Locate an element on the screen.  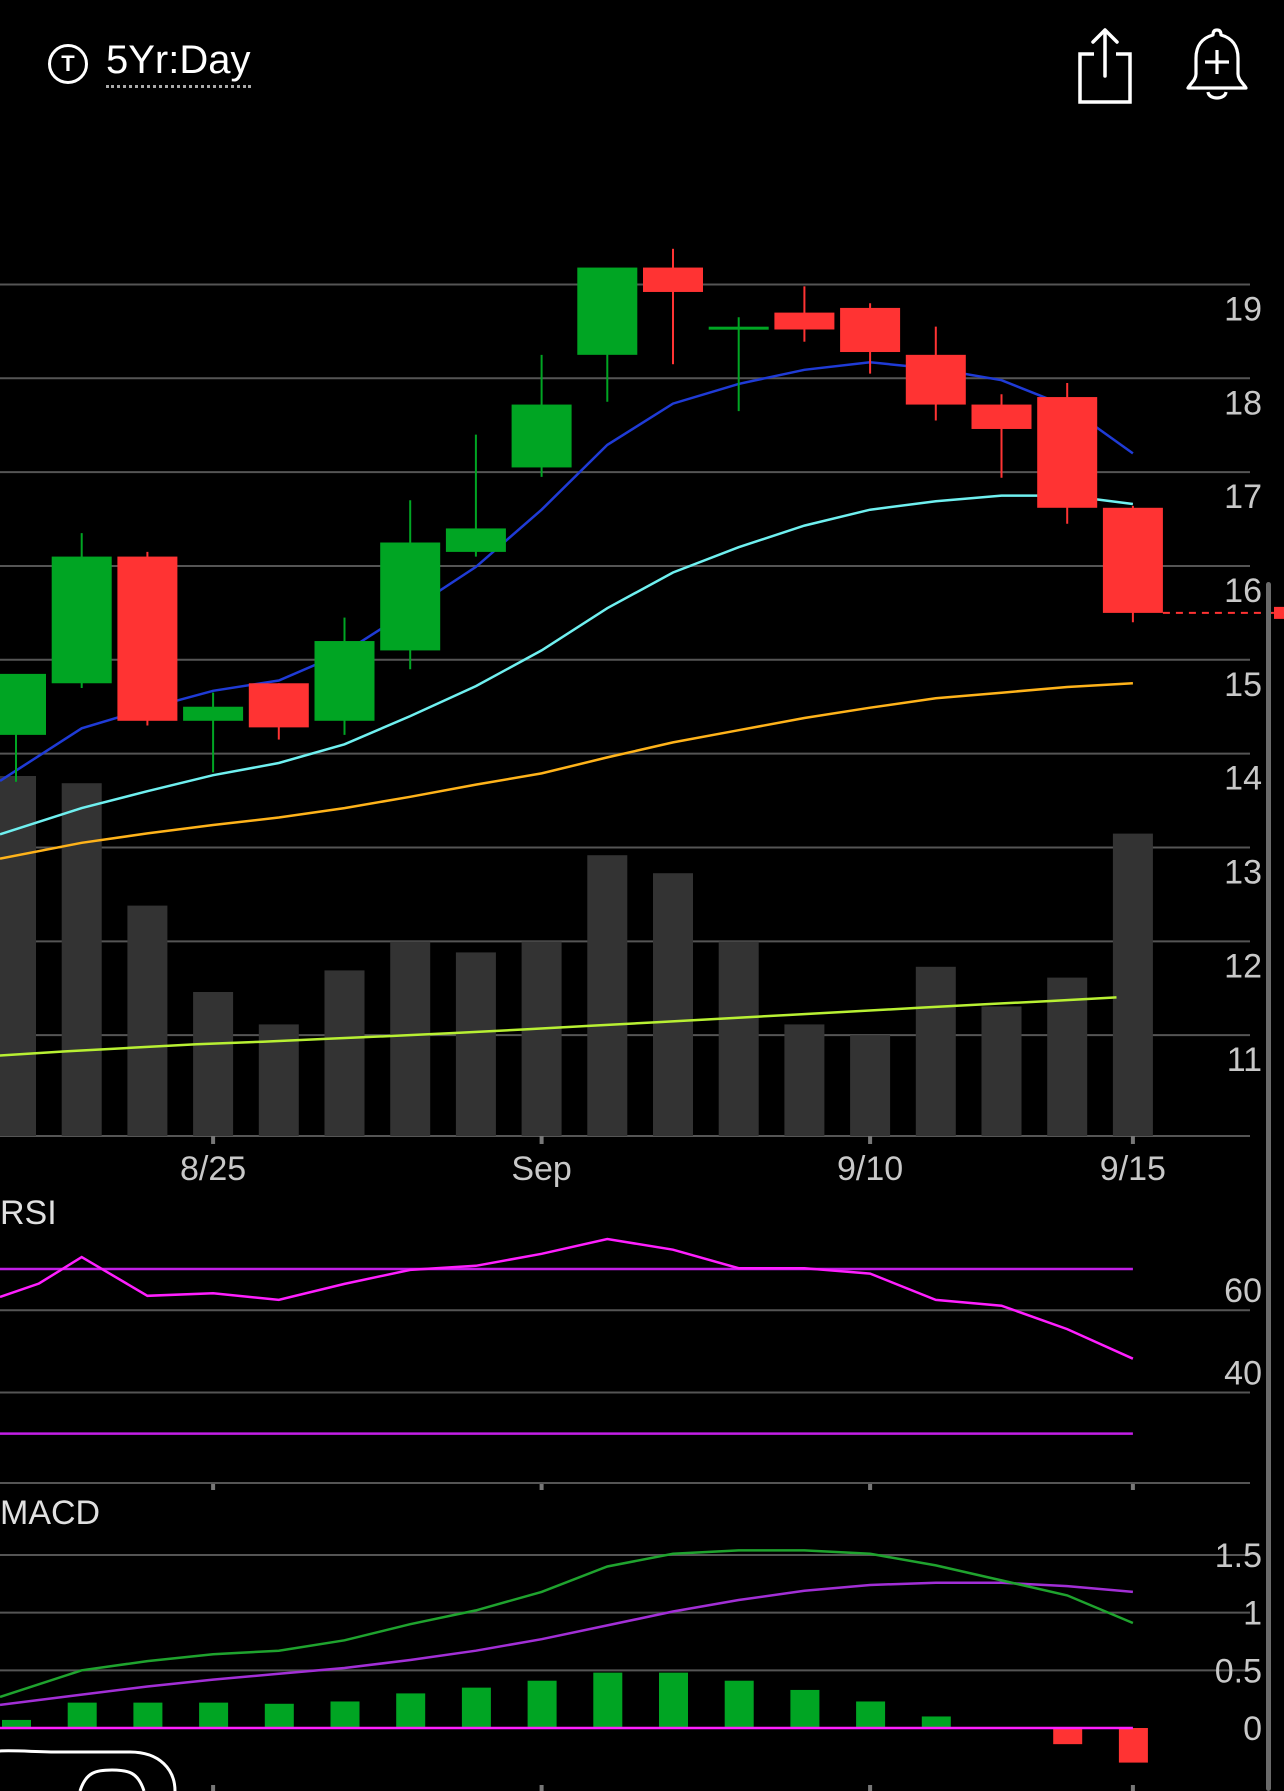
macd-tick-label: 0 is located at coordinates (1252, 1729).